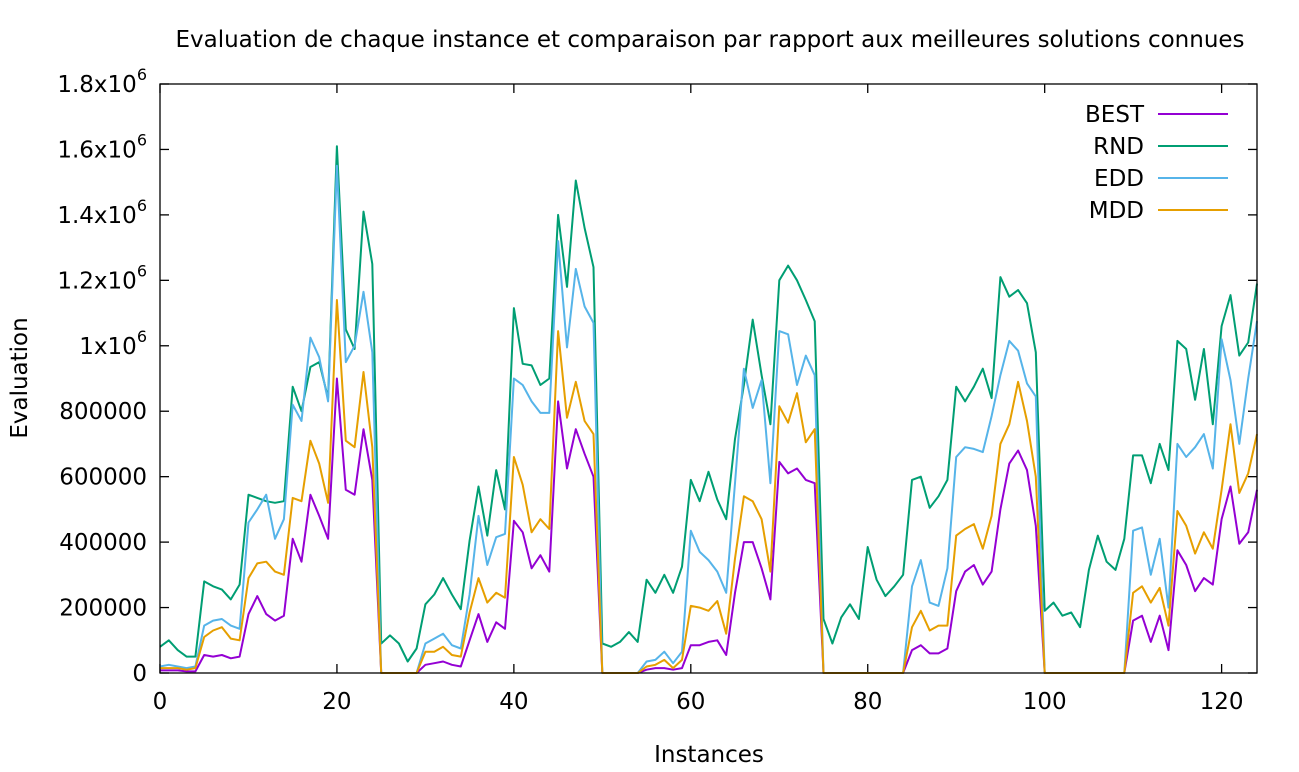 Image resolution: width=1299 pixels, height=772 pixels. I want to click on legend-label-mdd: MDD, so click(1116, 211).